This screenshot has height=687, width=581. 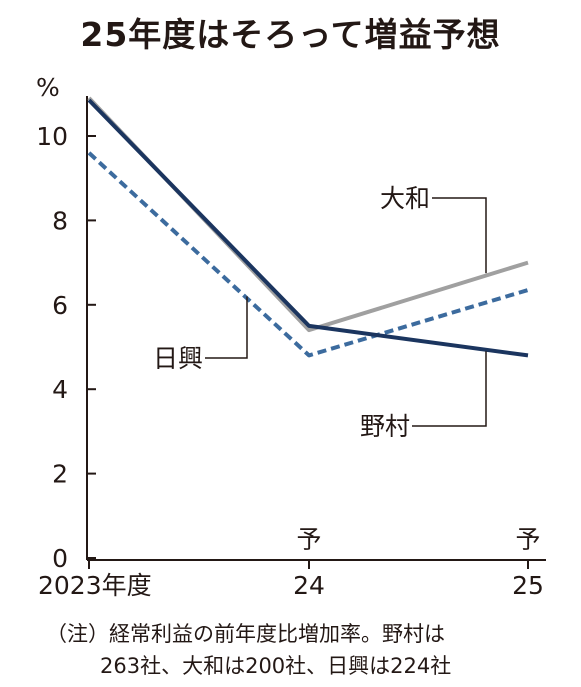 I want to click on y-tick-label: 0, so click(x=60, y=558).